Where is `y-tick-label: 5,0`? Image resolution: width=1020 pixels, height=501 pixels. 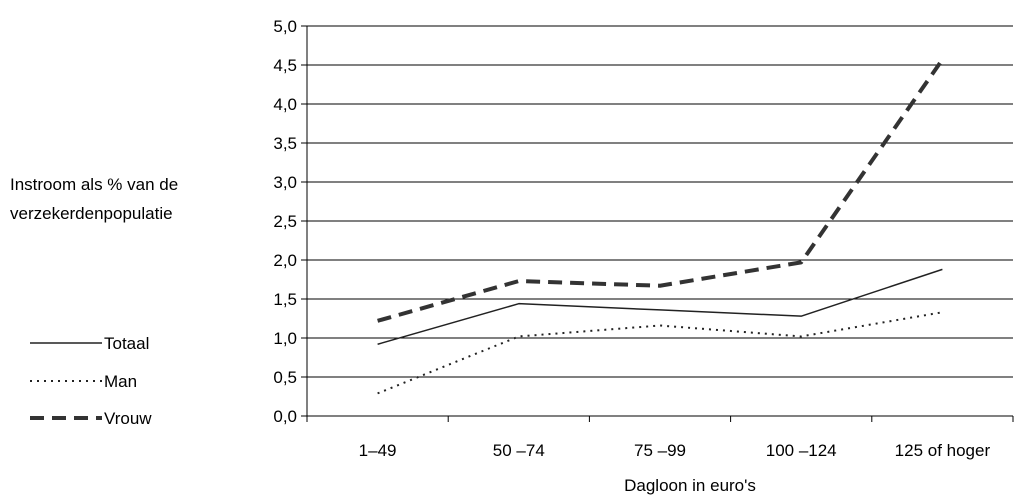 y-tick-label: 5,0 is located at coordinates (285, 26).